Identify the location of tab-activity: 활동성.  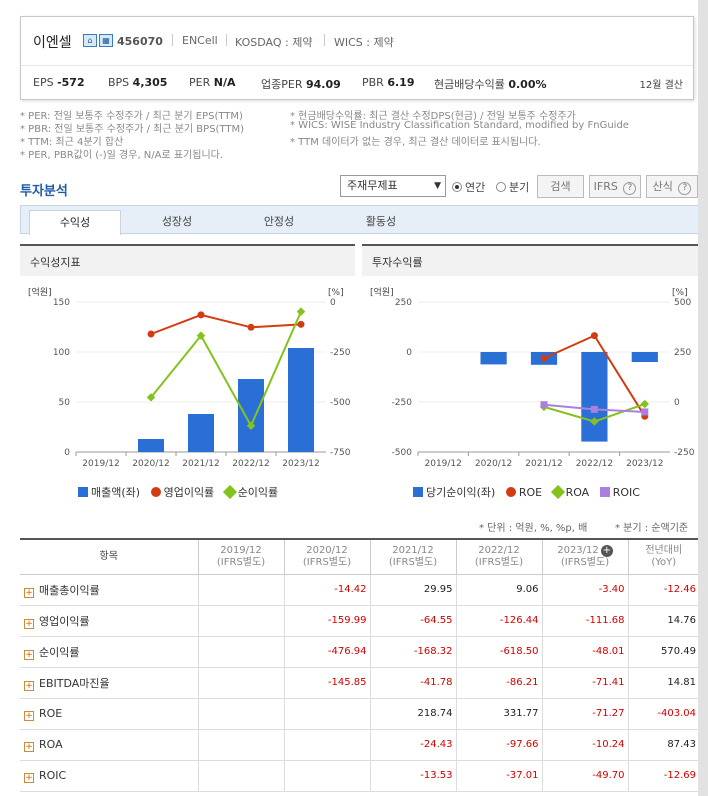
(381, 221).